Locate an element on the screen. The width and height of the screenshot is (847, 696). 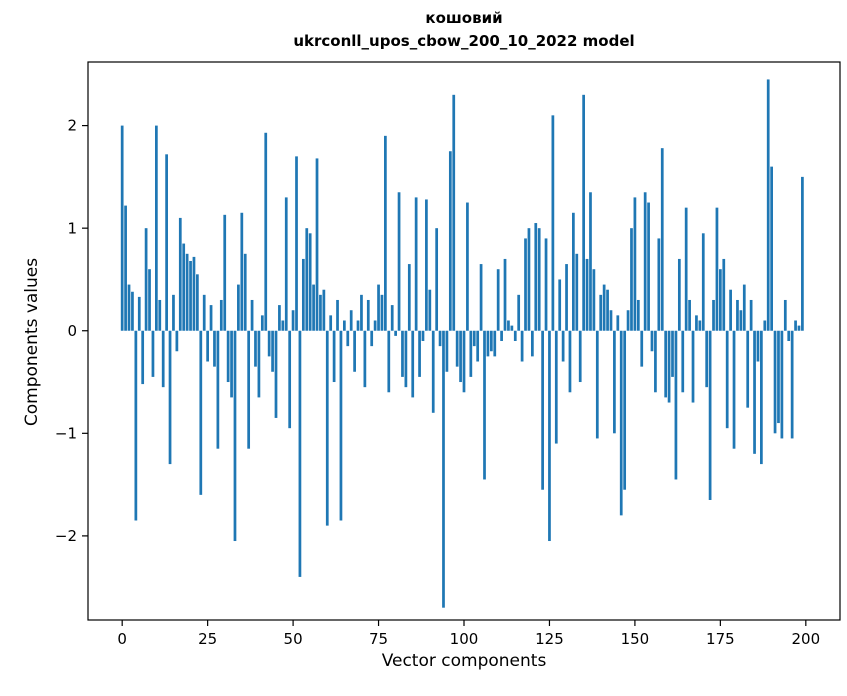
x-tick-label: 150 is located at coordinates (635, 639).